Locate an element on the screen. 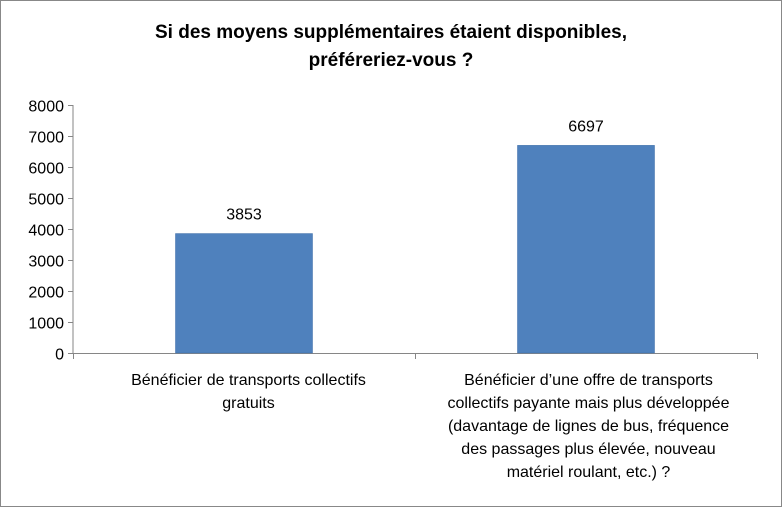 This screenshot has height=507, width=782. category-label-1-line-2: collectifs payante mais plus développée is located at coordinates (588, 403).